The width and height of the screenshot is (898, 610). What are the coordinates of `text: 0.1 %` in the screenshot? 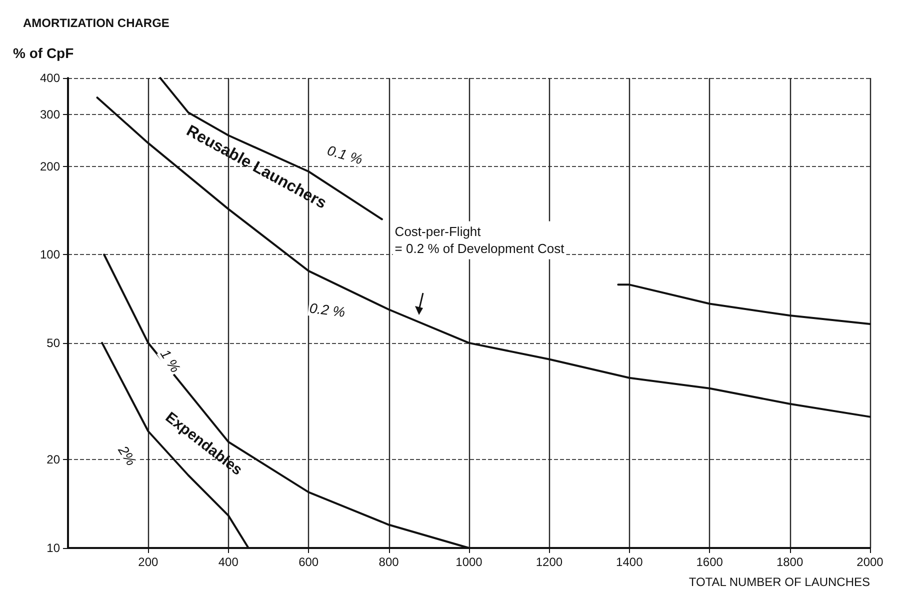 It's located at (345, 155).